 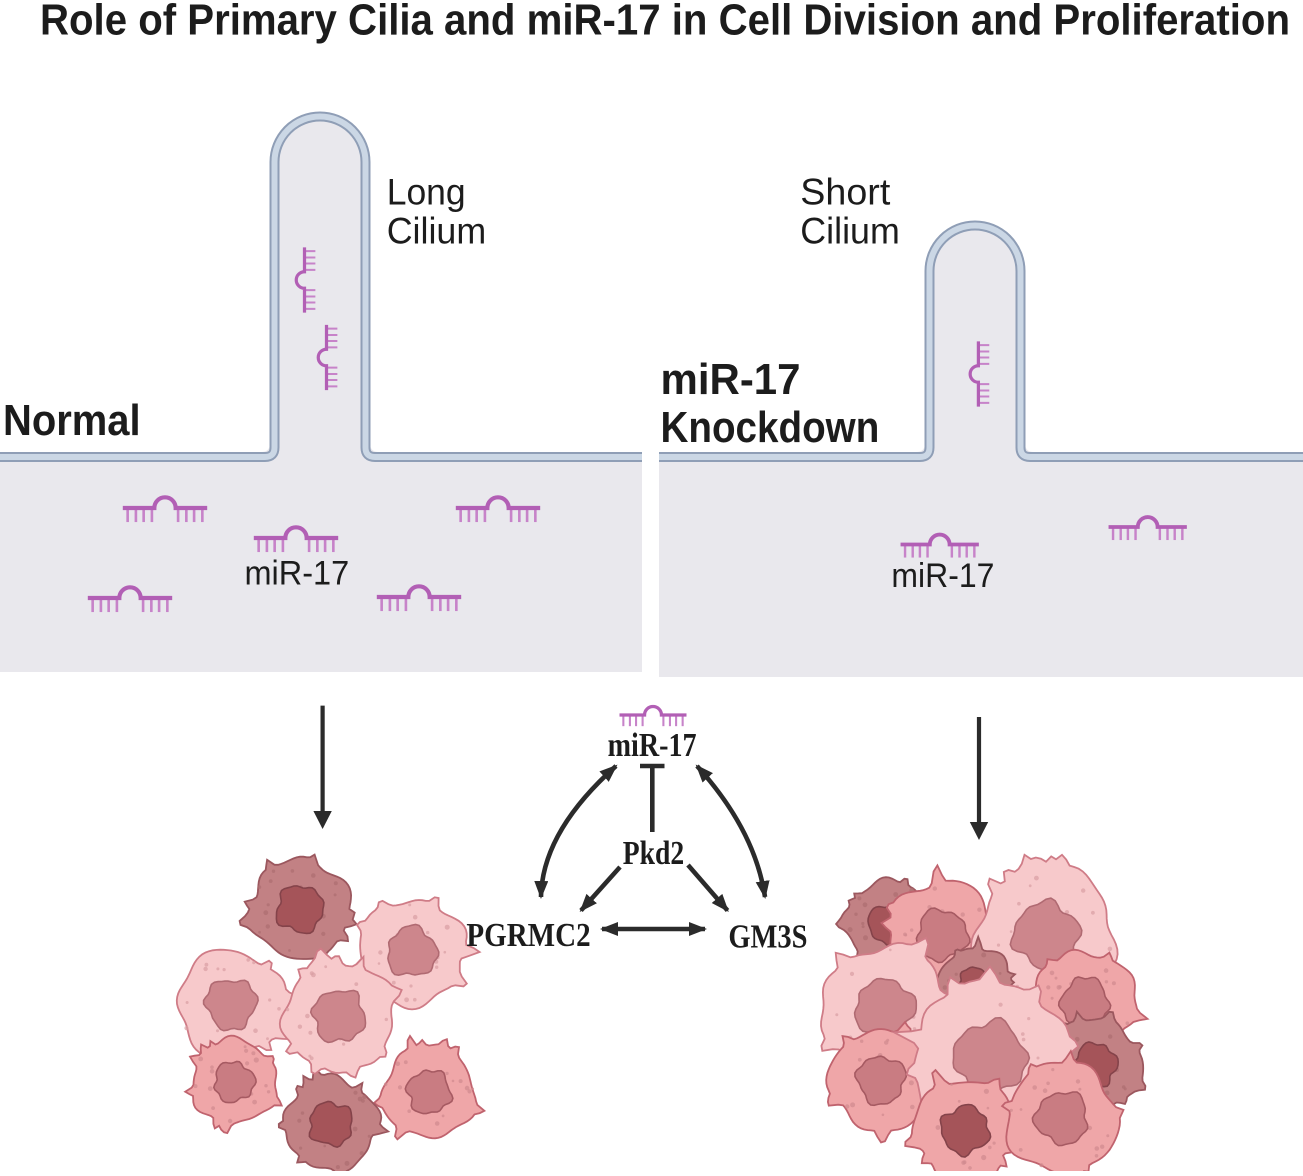 What do you see at coordinates (767, 937) in the screenshot?
I see `svg-text: GM3S` at bounding box center [767, 937].